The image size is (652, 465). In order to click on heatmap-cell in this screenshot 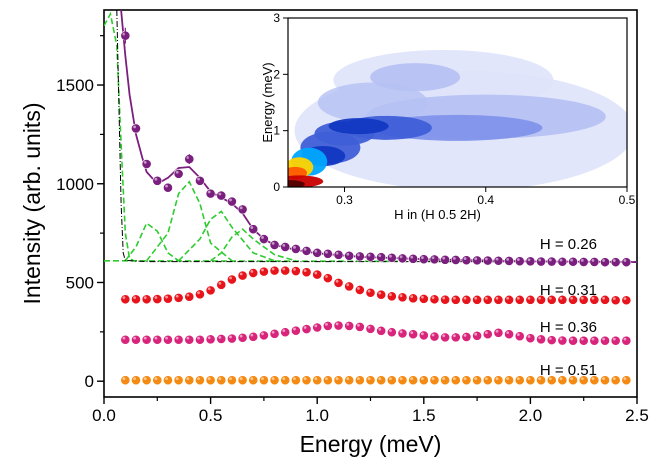, I will do `click(358, 126)`.